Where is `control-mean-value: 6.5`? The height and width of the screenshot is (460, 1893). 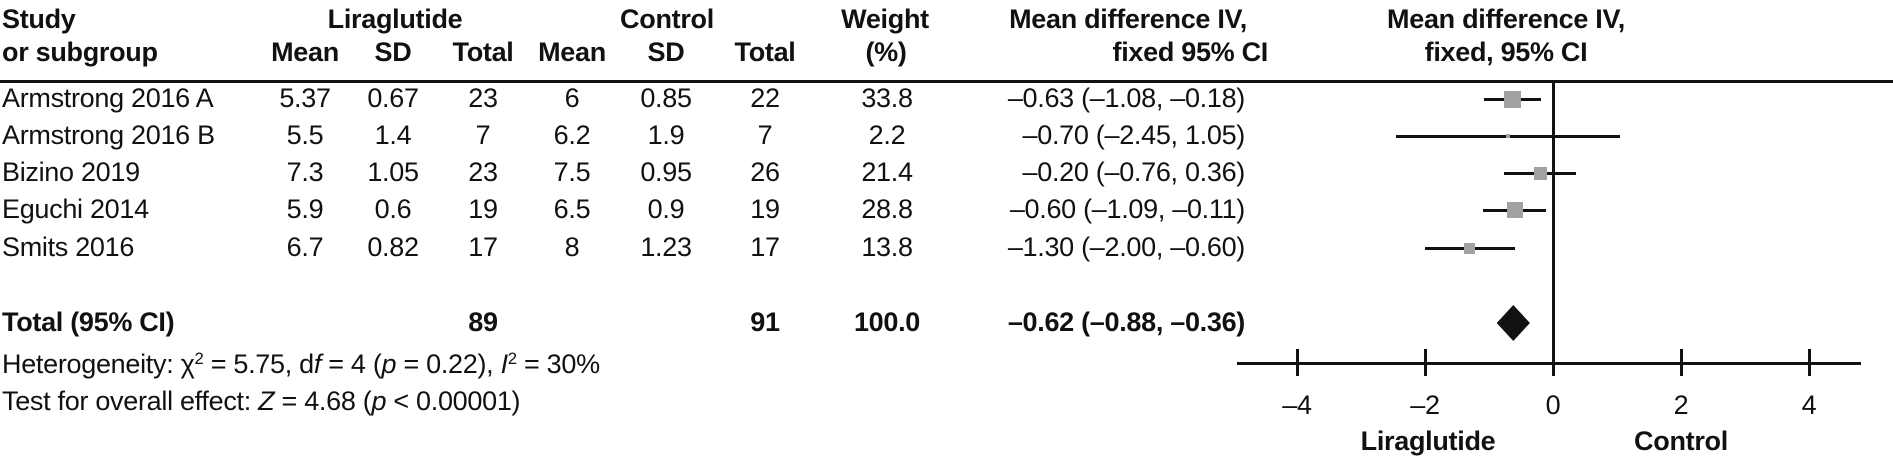
control-mean-value: 6.5 is located at coordinates (572, 209).